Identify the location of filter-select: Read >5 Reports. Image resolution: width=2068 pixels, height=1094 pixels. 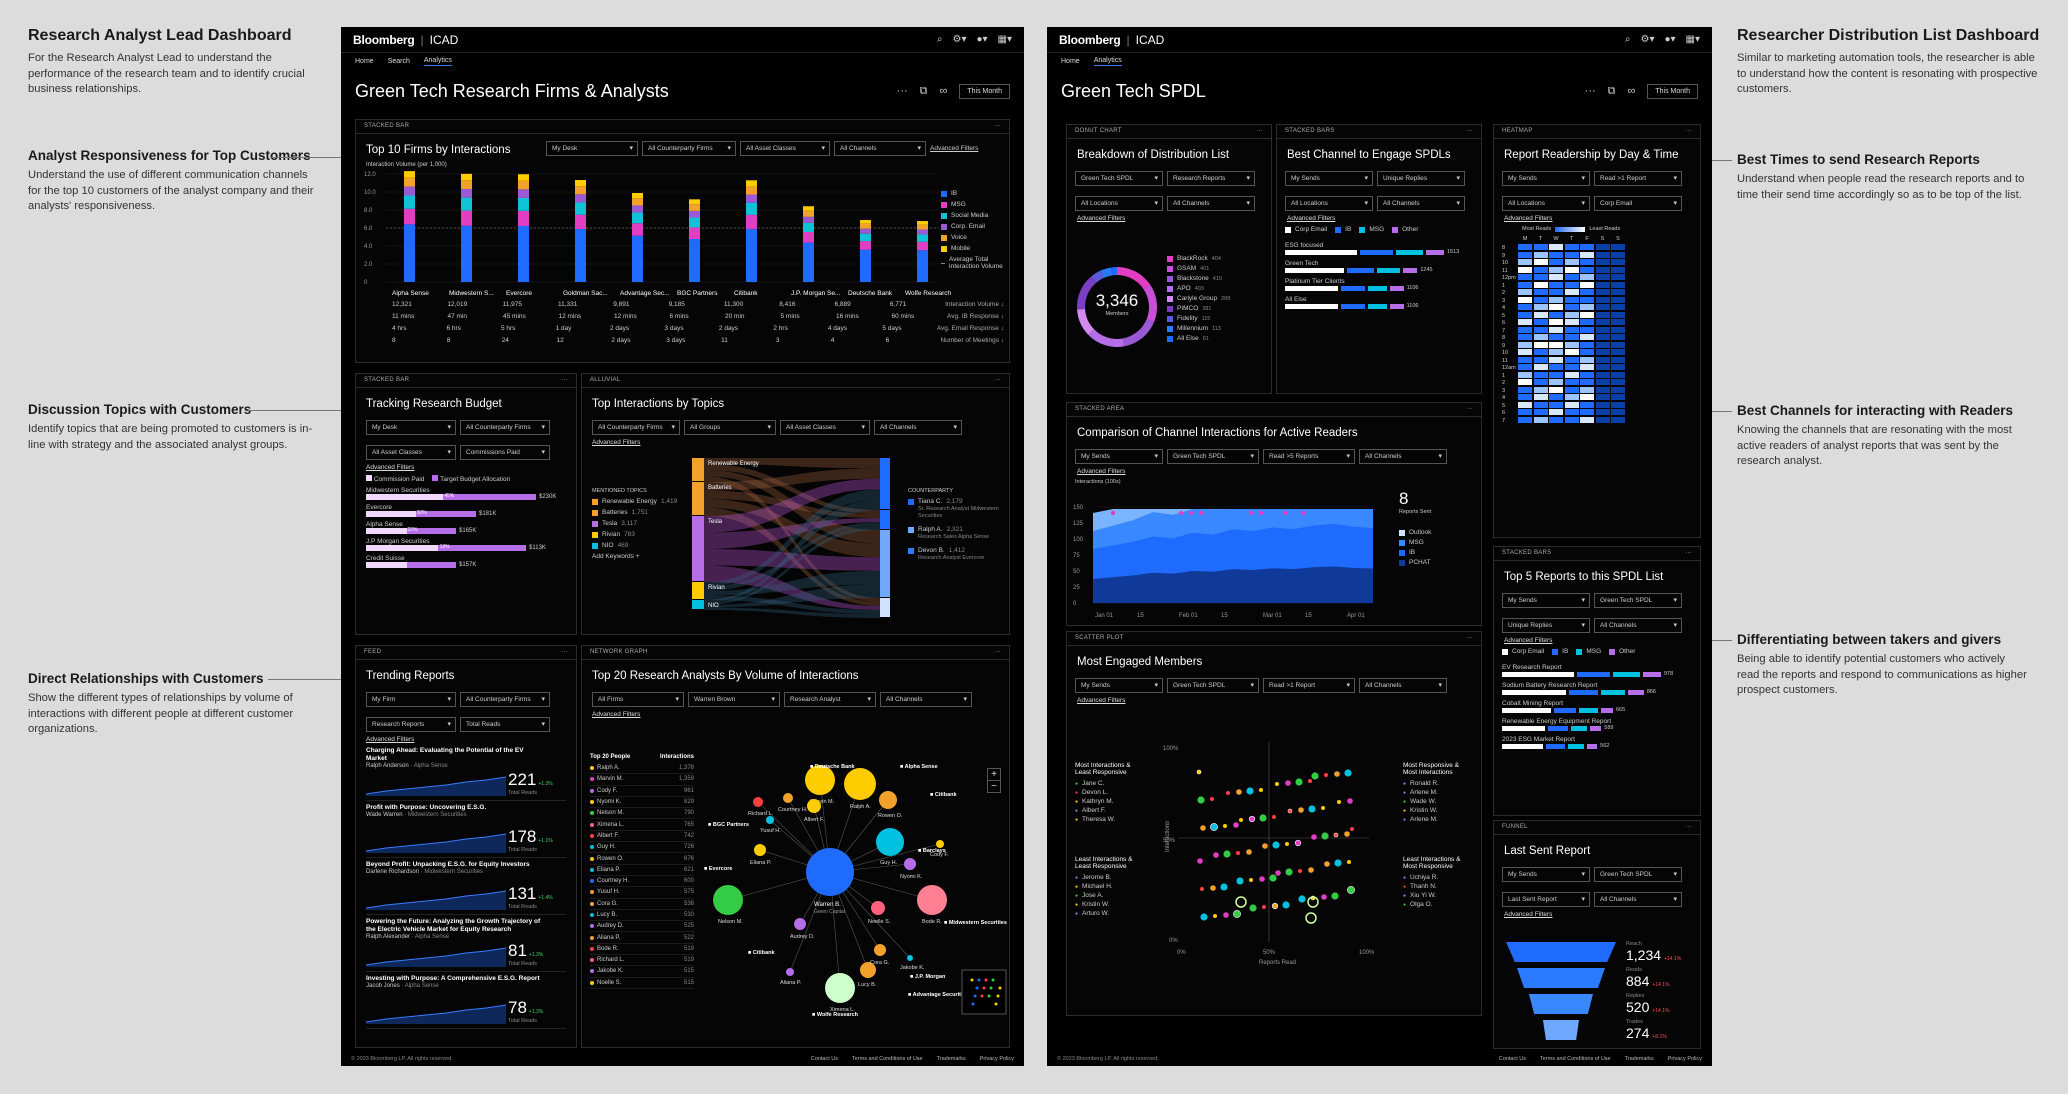
(1309, 456).